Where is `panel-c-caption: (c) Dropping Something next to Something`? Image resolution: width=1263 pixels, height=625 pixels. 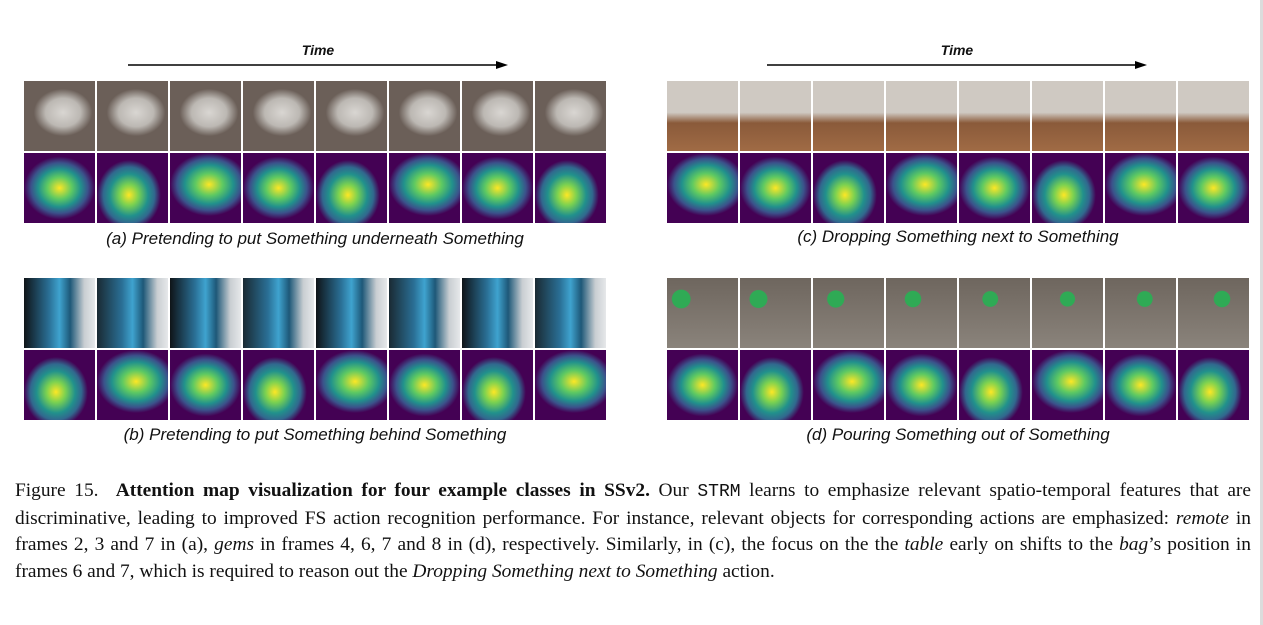 panel-c-caption: (c) Dropping Something next to Something is located at coordinates (958, 236).